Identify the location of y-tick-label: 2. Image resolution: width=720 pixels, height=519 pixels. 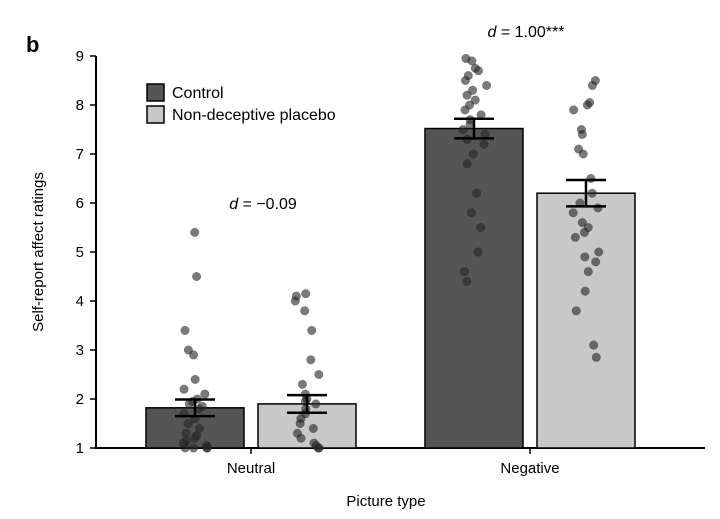
(80, 399).